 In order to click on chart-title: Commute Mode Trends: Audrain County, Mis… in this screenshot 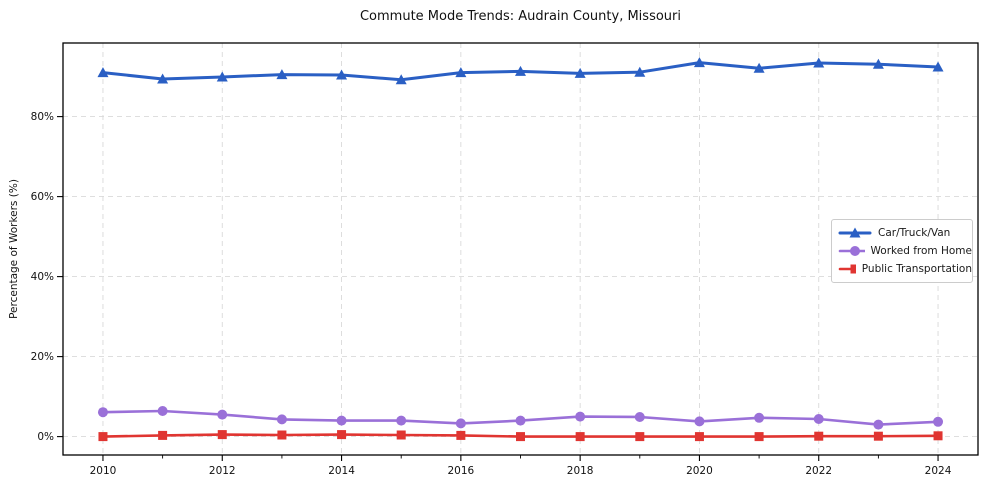, I will do `click(520, 16)`.